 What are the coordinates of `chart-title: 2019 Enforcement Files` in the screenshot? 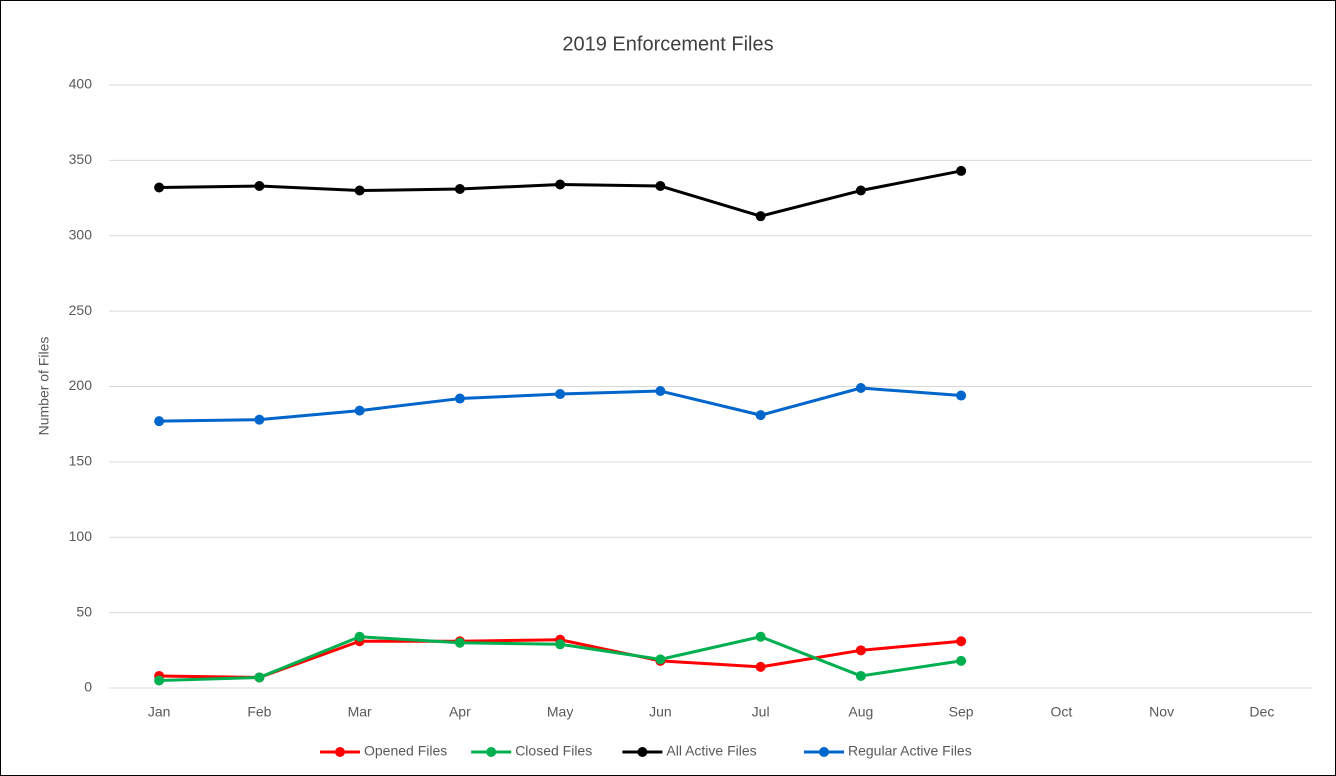 It's located at (667, 44).